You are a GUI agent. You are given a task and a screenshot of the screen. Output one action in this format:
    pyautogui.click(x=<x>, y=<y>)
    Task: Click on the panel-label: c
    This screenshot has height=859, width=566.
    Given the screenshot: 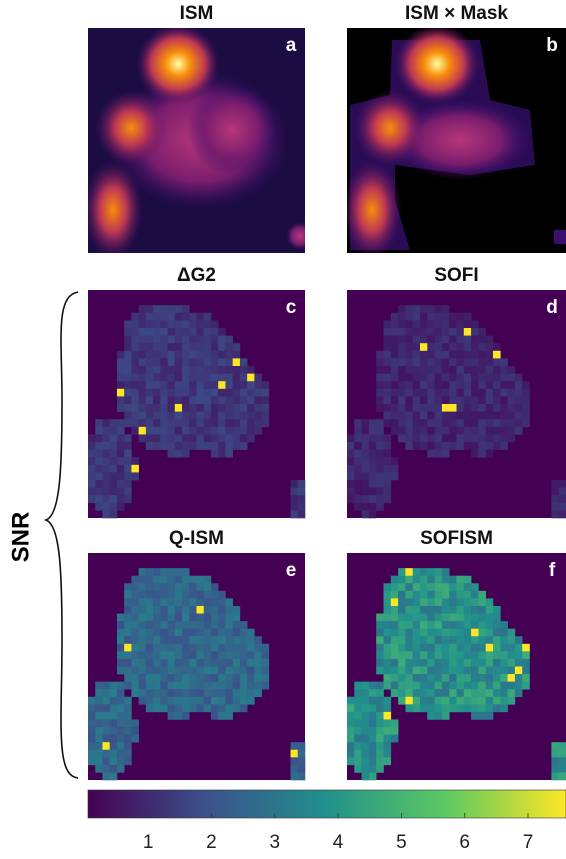 What is the action you would take?
    pyautogui.click(x=291, y=307)
    